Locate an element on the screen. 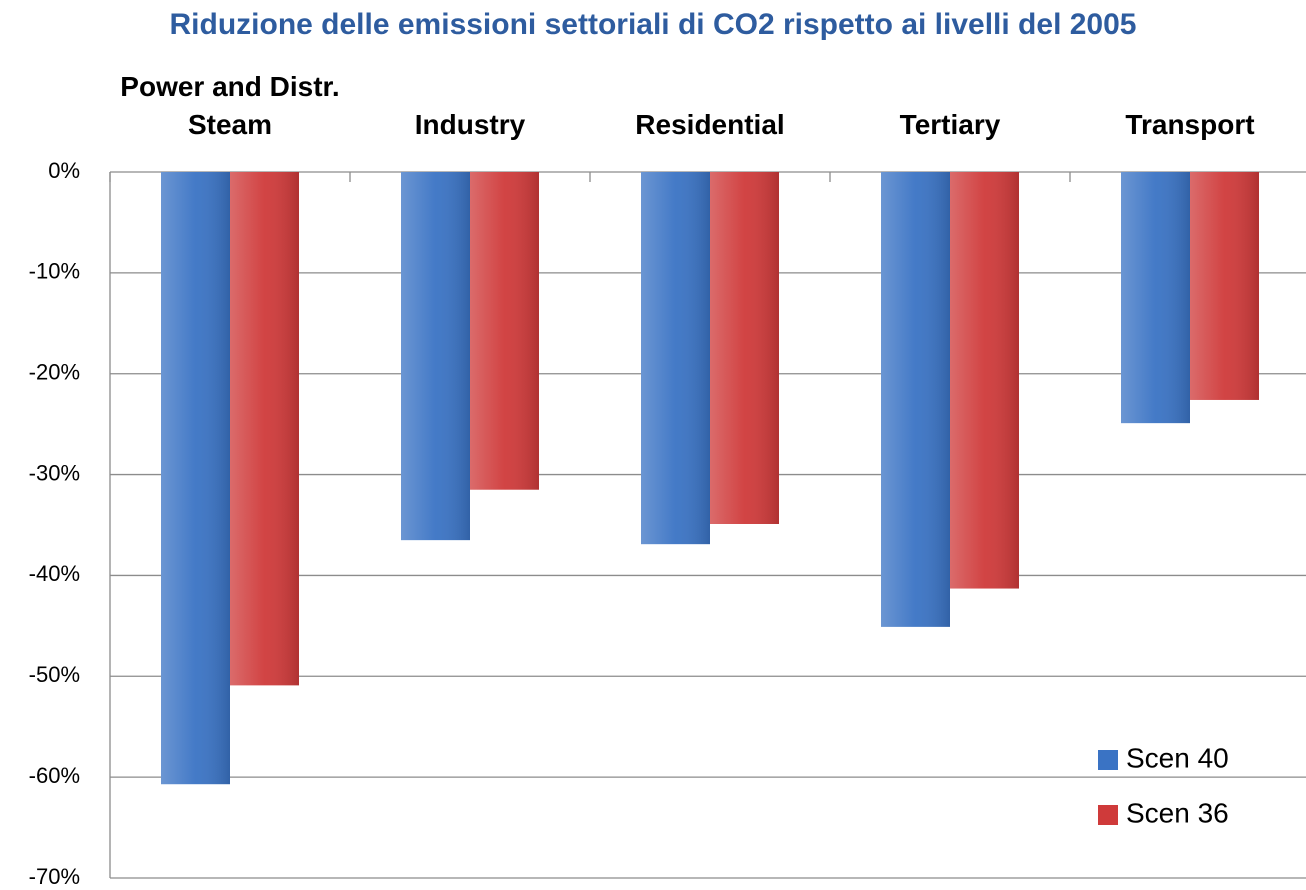 This screenshot has width=1306, height=890. y-tick-label: -10% is located at coordinates (54, 271).